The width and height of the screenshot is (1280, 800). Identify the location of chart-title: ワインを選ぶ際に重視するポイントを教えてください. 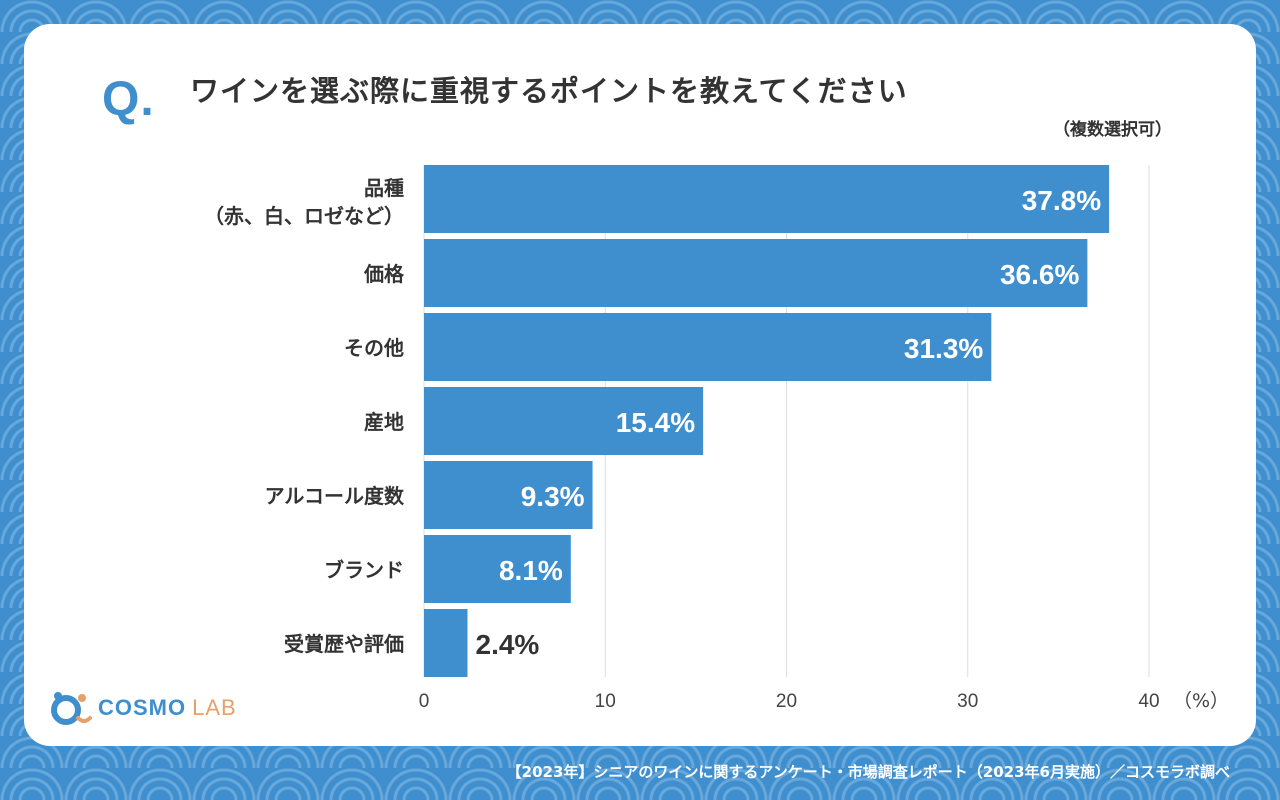
(549, 91).